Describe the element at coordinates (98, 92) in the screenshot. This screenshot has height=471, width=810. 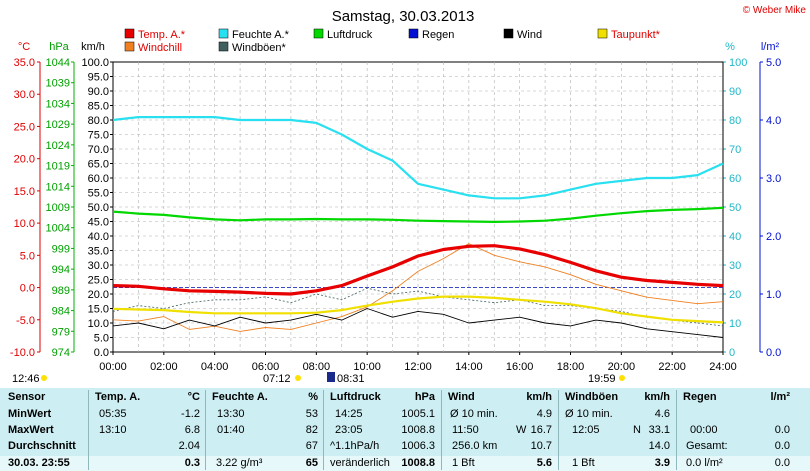
I see `wind-tick-label: 90.0` at that location.